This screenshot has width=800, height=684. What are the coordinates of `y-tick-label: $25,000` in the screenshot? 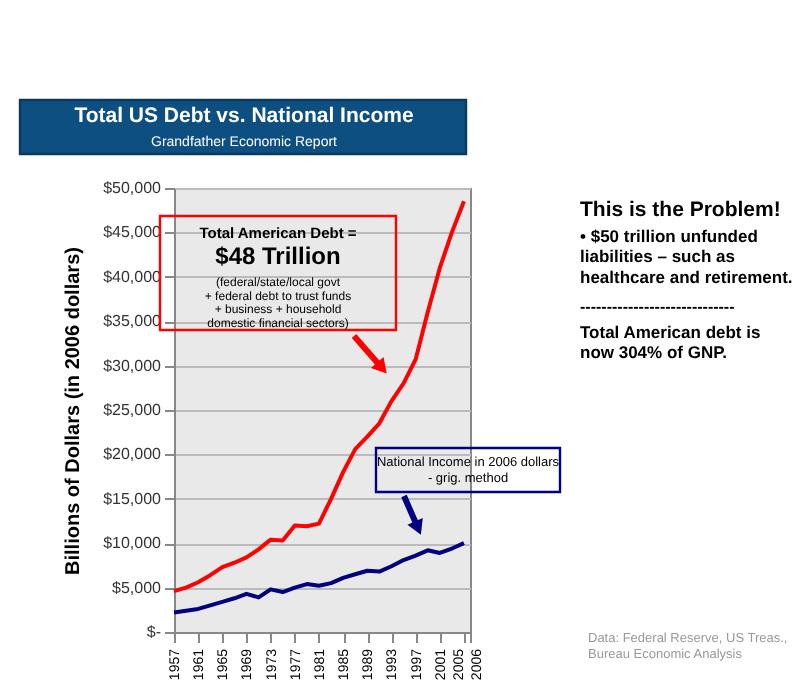 It's located at (133, 410).